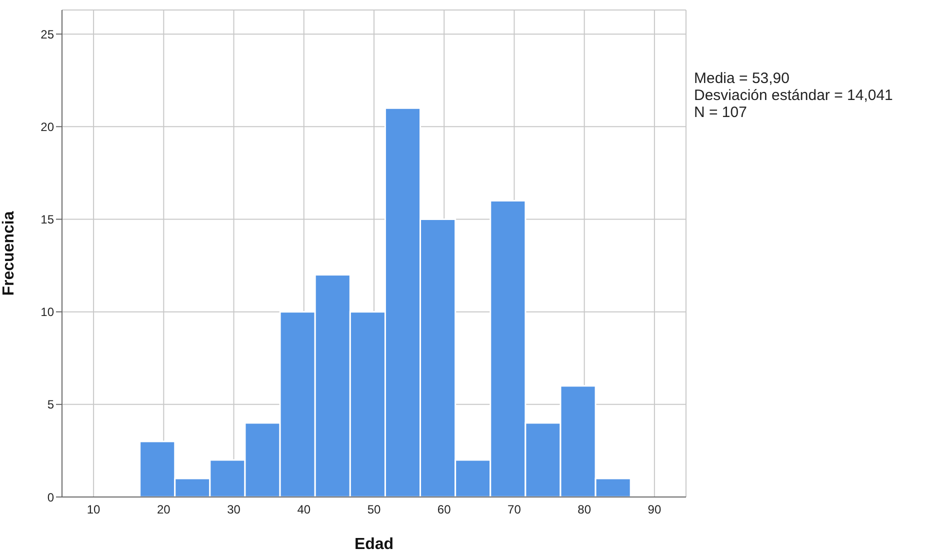  Describe the element at coordinates (304, 509) in the screenshot. I see `x-tick-label: 40` at that location.